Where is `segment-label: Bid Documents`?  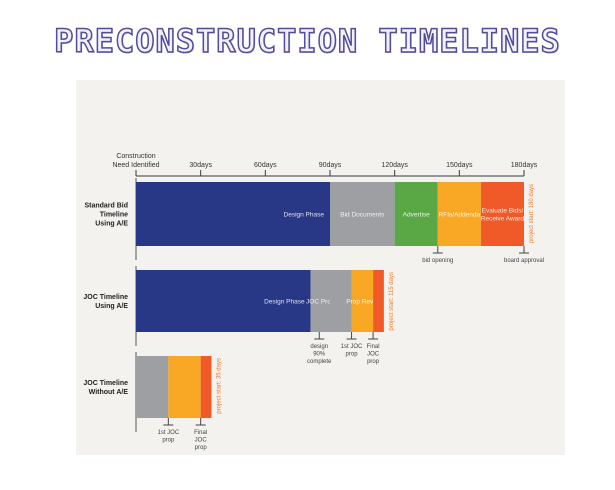
segment-label: Bid Documents is located at coordinates (362, 215).